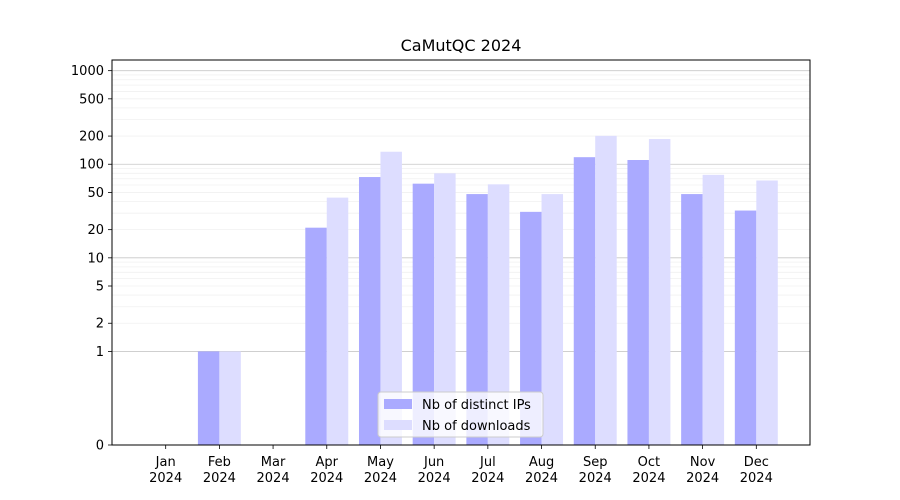  Describe the element at coordinates (219, 462) in the screenshot. I see `x-tick-label: Feb` at that location.